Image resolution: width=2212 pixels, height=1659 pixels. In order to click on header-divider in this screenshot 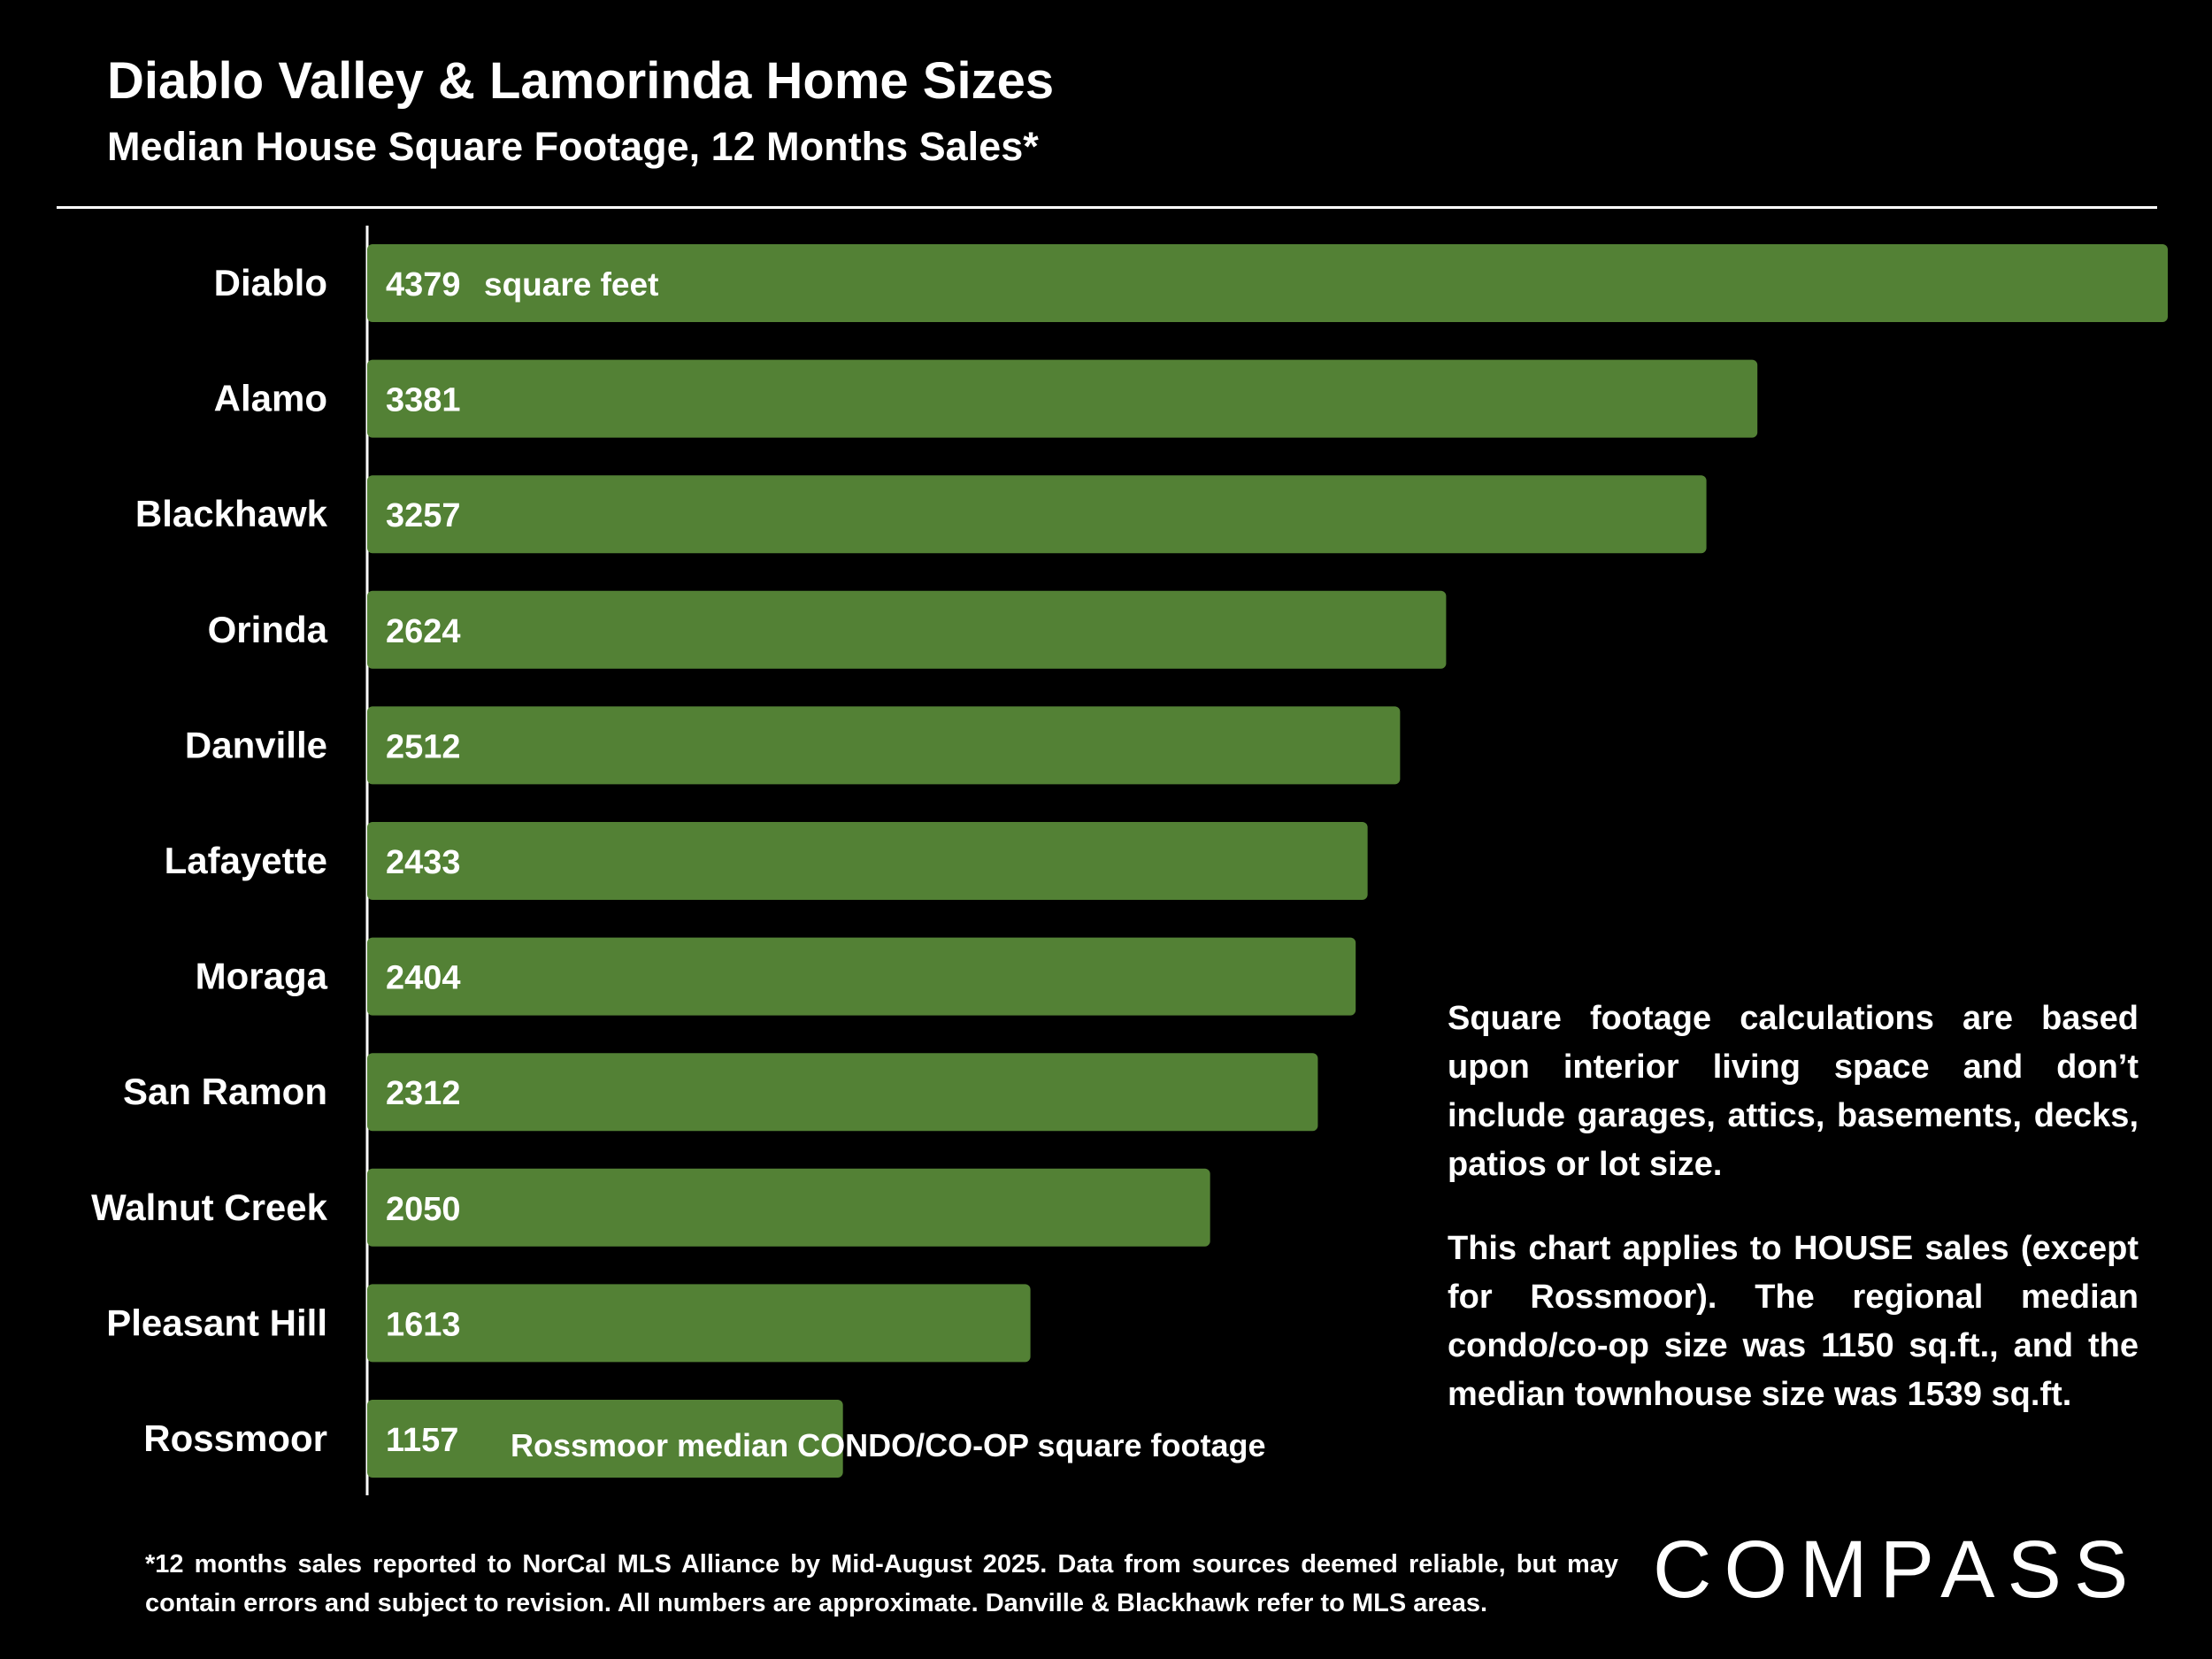, I will do `click(1107, 208)`.